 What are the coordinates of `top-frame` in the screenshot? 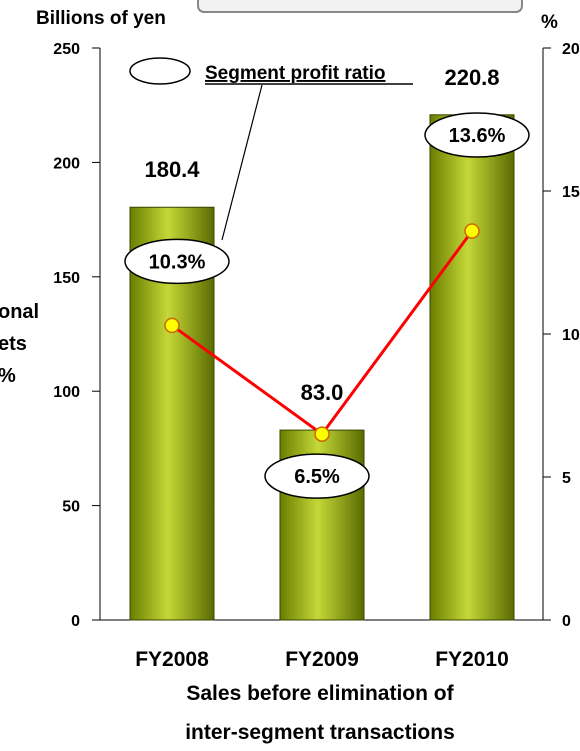 It's located at (360, 6).